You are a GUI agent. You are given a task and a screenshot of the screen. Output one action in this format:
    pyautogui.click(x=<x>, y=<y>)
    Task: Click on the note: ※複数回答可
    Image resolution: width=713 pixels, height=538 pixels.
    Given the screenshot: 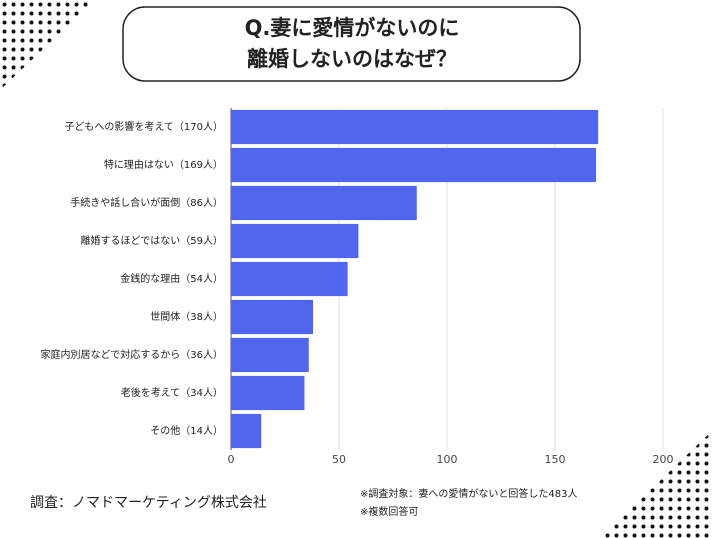 What is the action you would take?
    pyautogui.click(x=389, y=511)
    